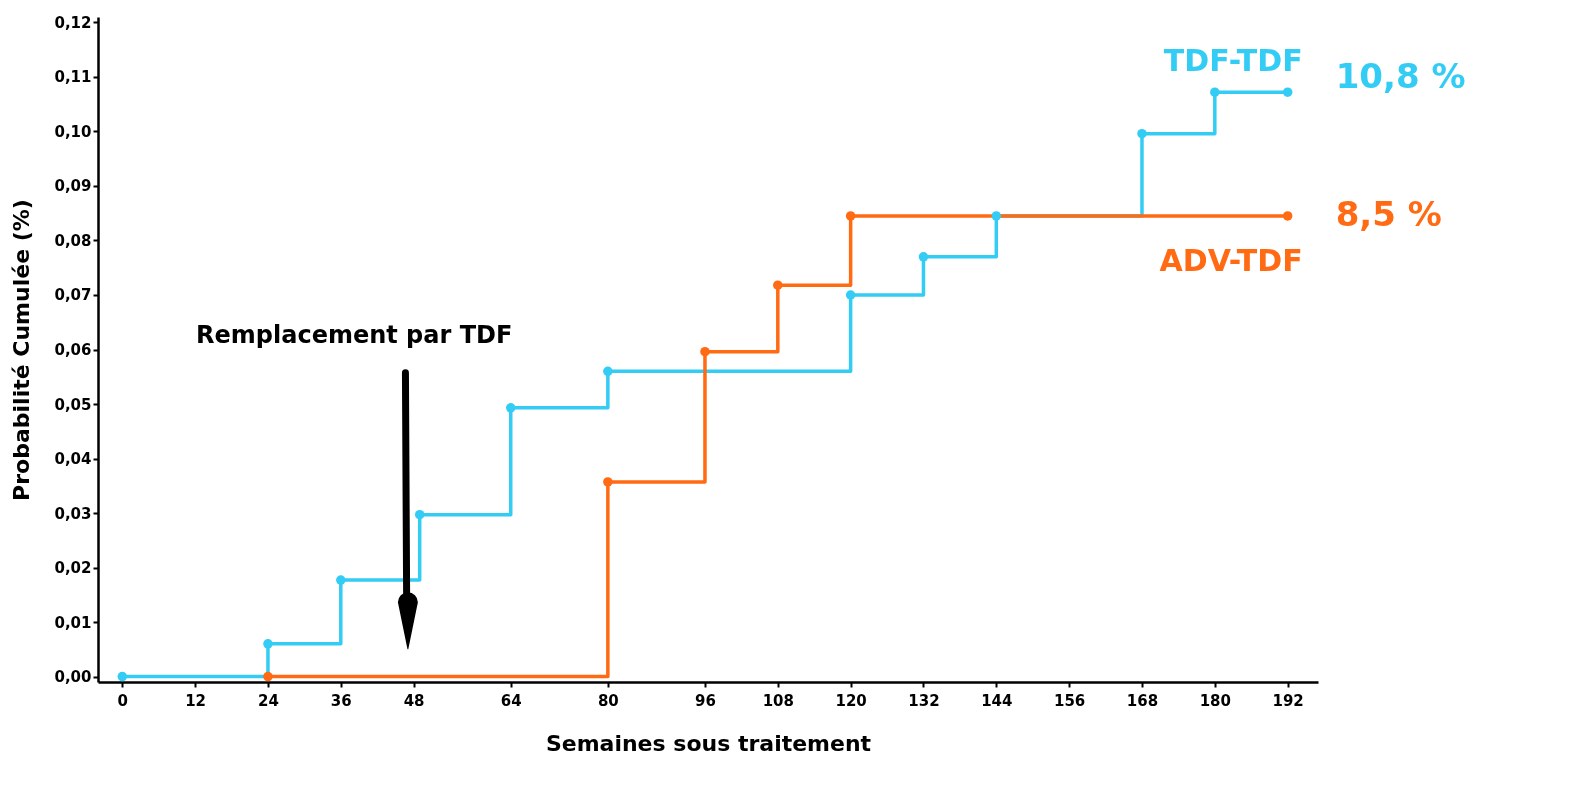  What do you see at coordinates (73, 459) in the screenshot?
I see `y-tick-label: 0,04` at bounding box center [73, 459].